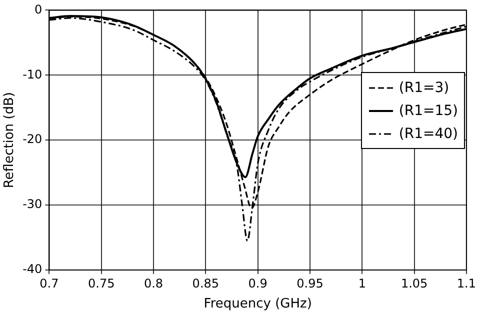 This screenshot has width=479, height=314. What do you see at coordinates (362, 283) in the screenshot?
I see `x-tick-label: 1` at bounding box center [362, 283].